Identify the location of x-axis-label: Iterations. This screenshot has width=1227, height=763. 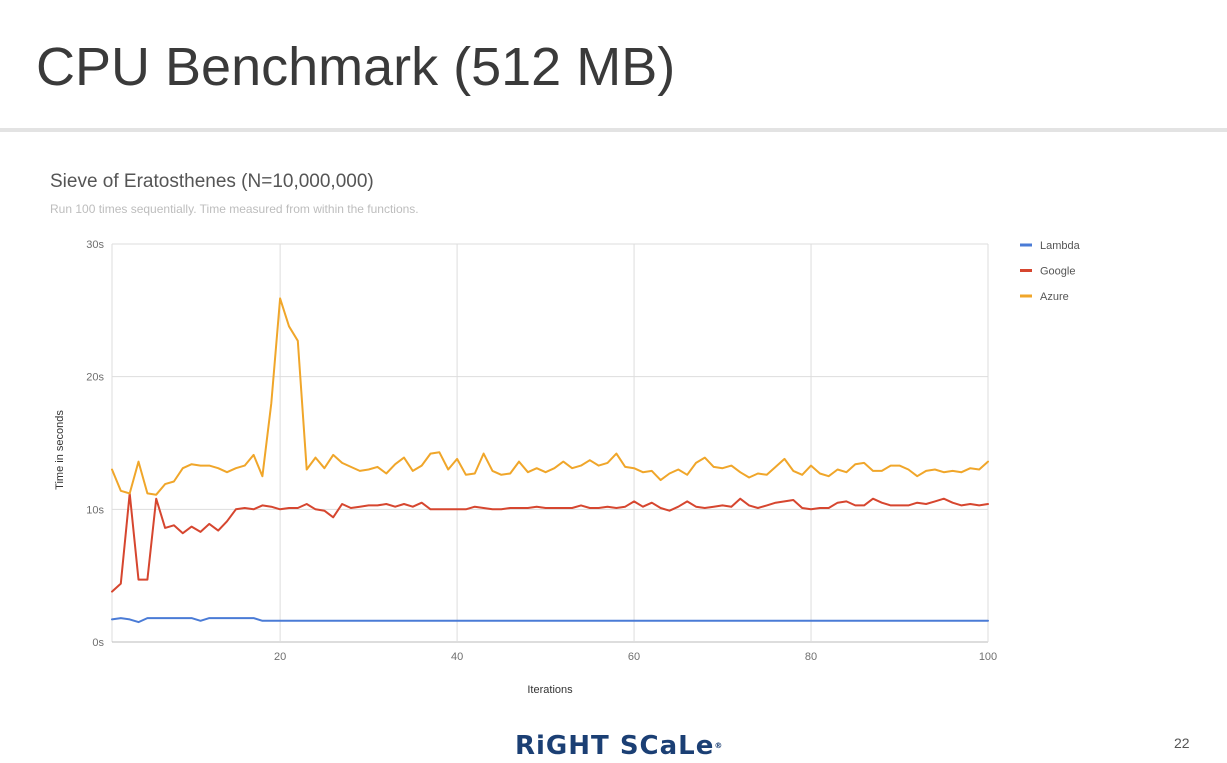
(550, 690).